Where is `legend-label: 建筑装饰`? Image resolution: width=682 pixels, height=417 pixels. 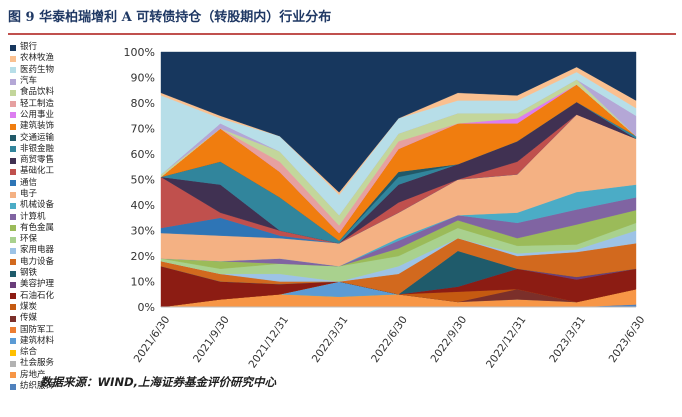 legend-label: 建筑装饰 is located at coordinates (37, 126).